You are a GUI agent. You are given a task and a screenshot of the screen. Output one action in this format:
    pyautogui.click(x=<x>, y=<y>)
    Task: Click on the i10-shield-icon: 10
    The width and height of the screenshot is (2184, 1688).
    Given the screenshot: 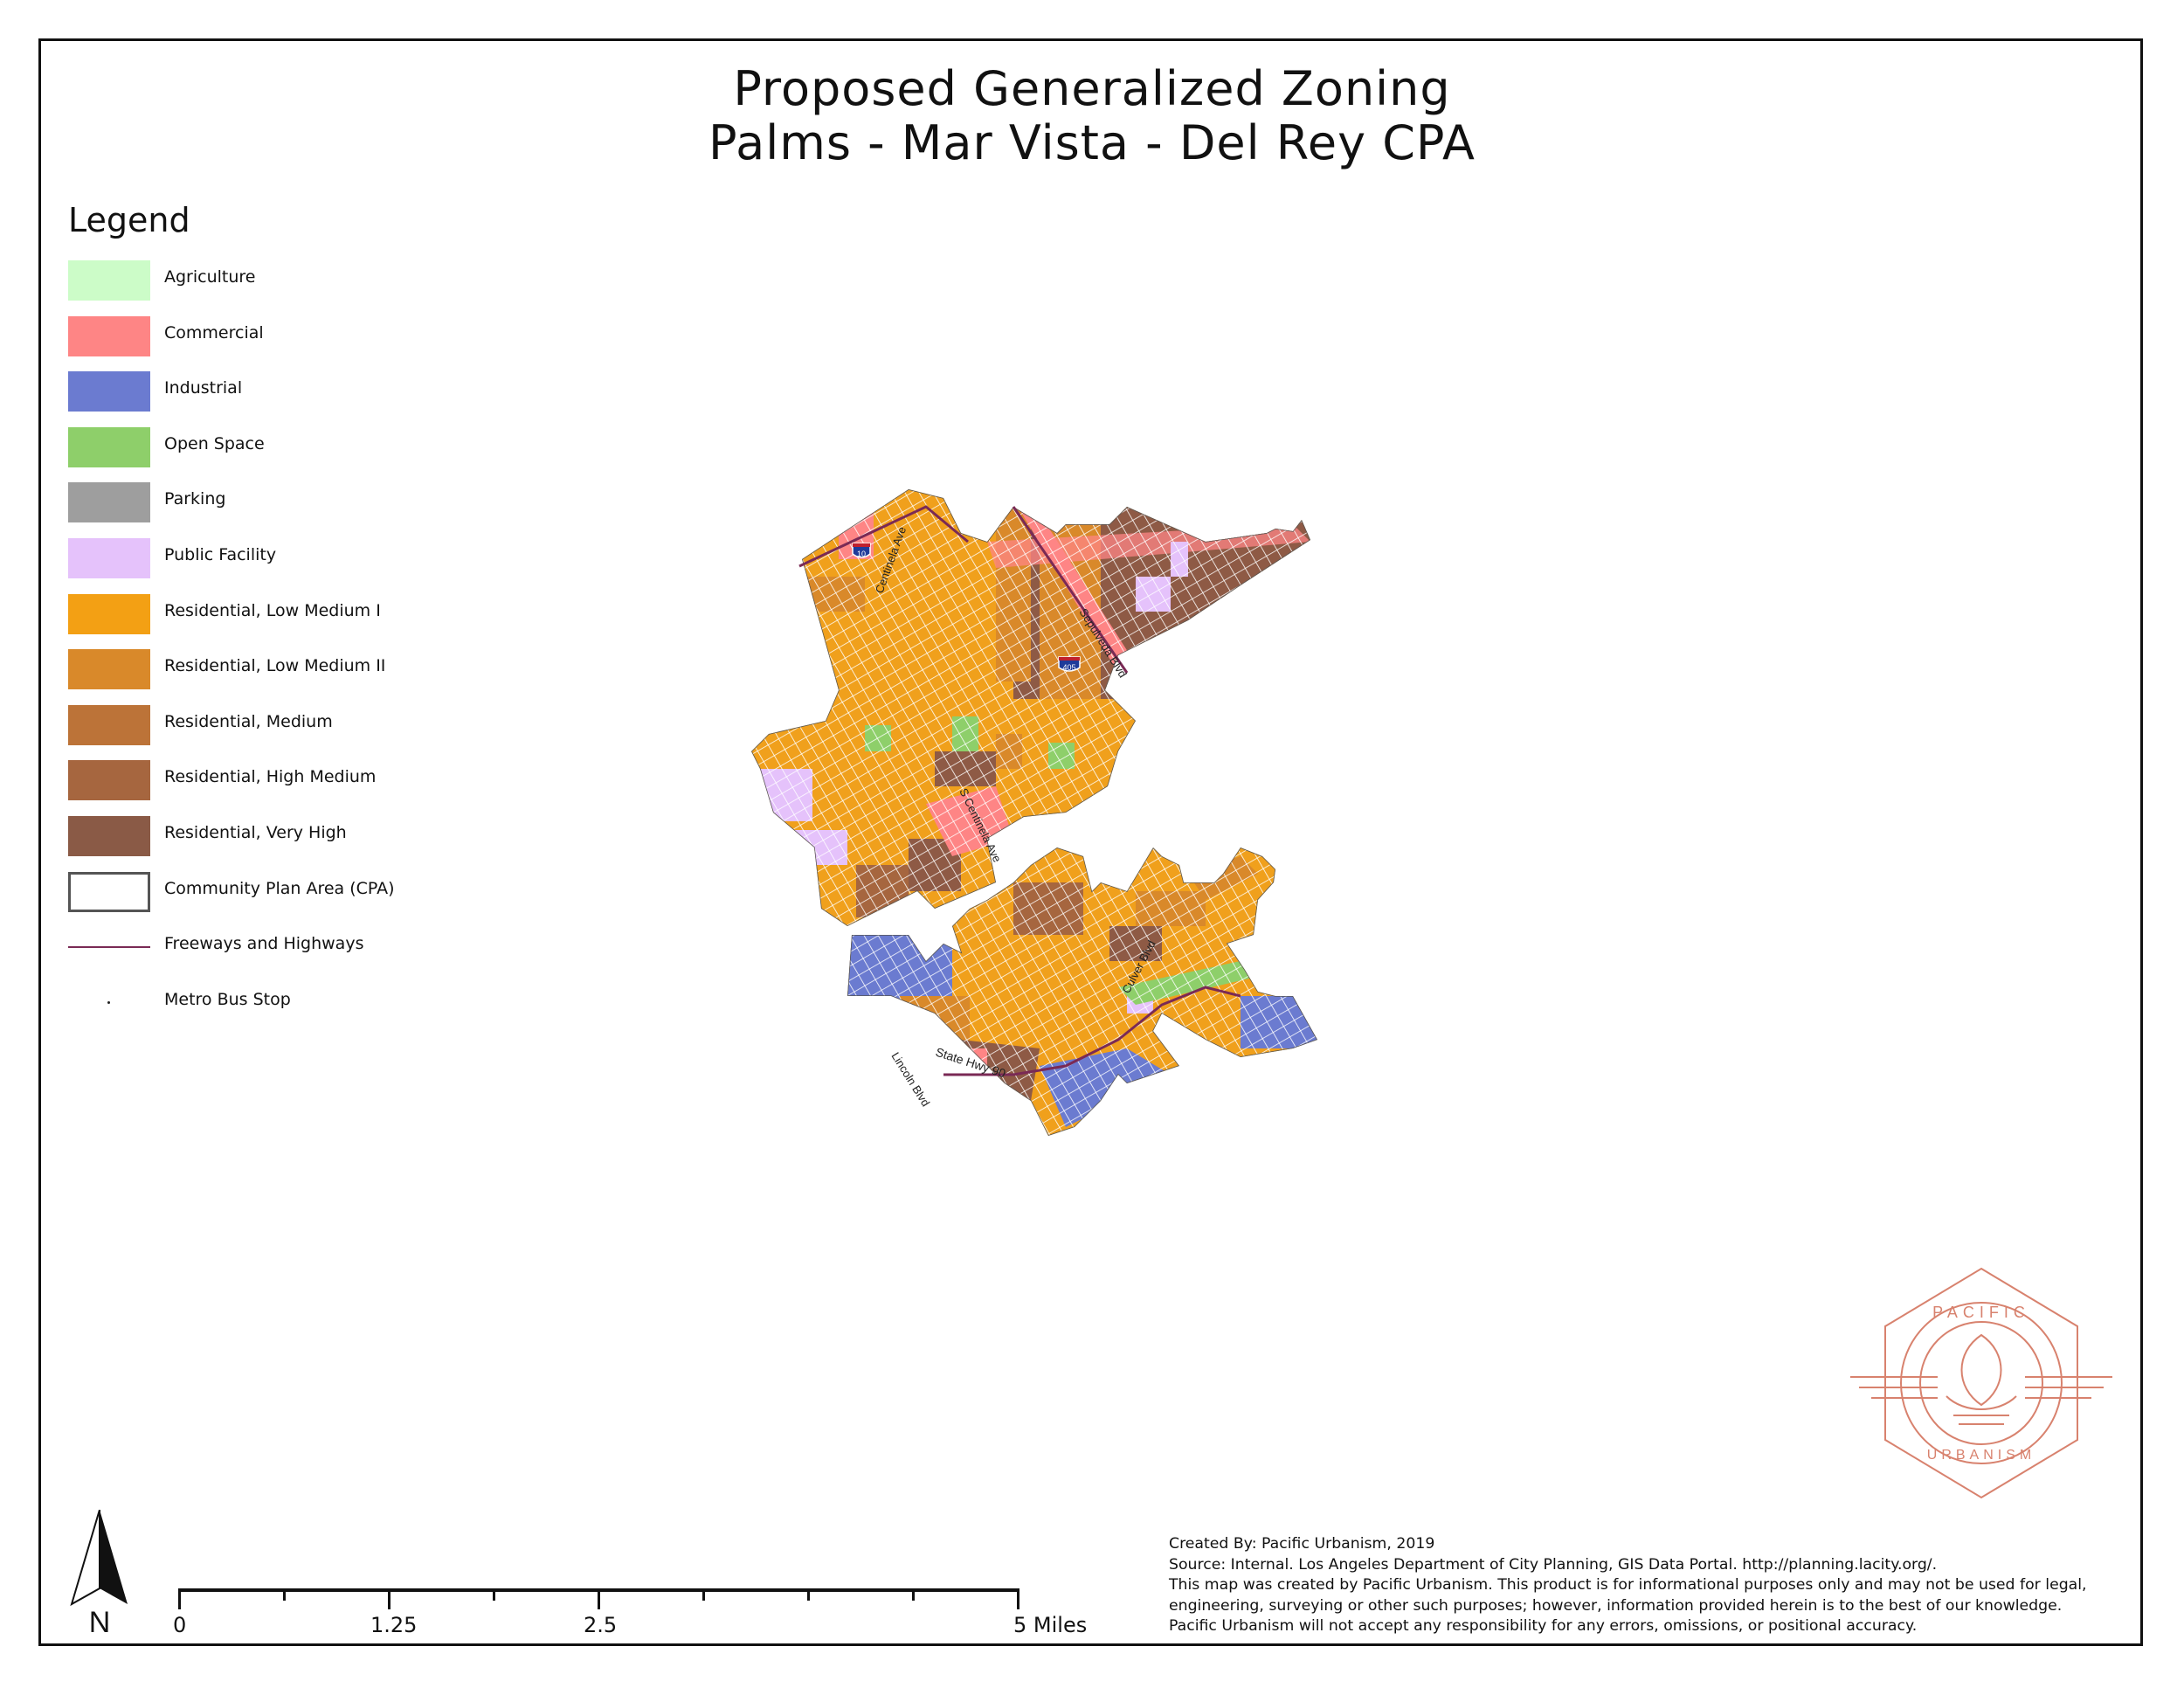 What is the action you would take?
    pyautogui.click(x=861, y=550)
    